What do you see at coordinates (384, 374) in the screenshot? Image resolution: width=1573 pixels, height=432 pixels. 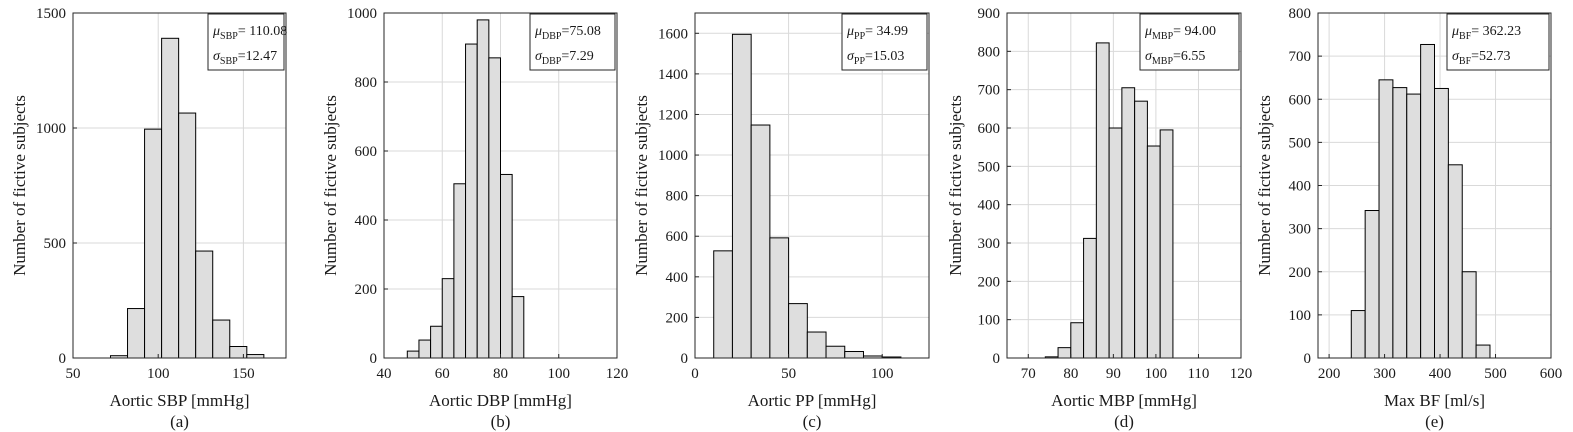 I see `x-tick-label: 40` at bounding box center [384, 374].